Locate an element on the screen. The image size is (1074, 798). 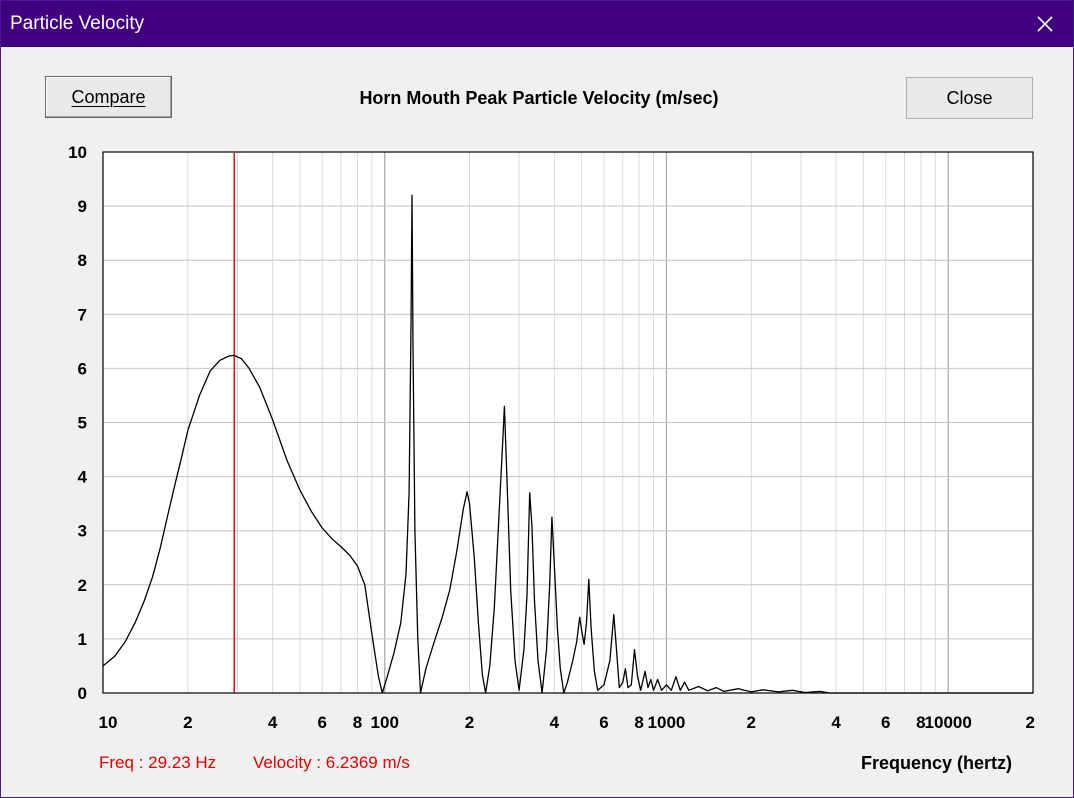
x-tick-label: 1000 is located at coordinates (667, 722).